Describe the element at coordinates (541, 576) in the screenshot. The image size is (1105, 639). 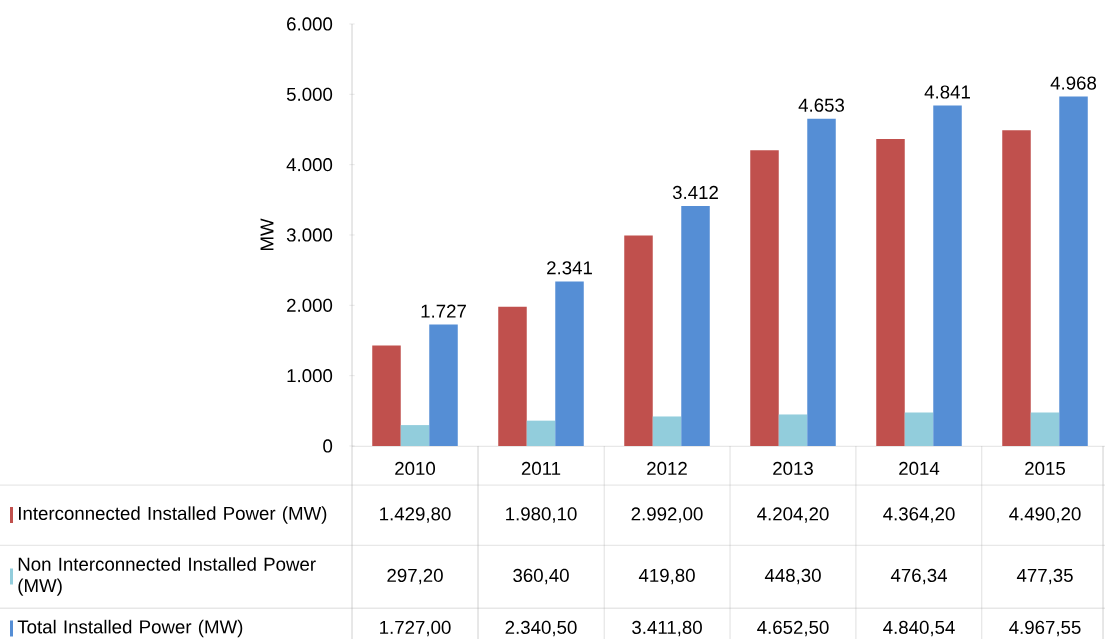
I see `data-label: 360,40` at that location.